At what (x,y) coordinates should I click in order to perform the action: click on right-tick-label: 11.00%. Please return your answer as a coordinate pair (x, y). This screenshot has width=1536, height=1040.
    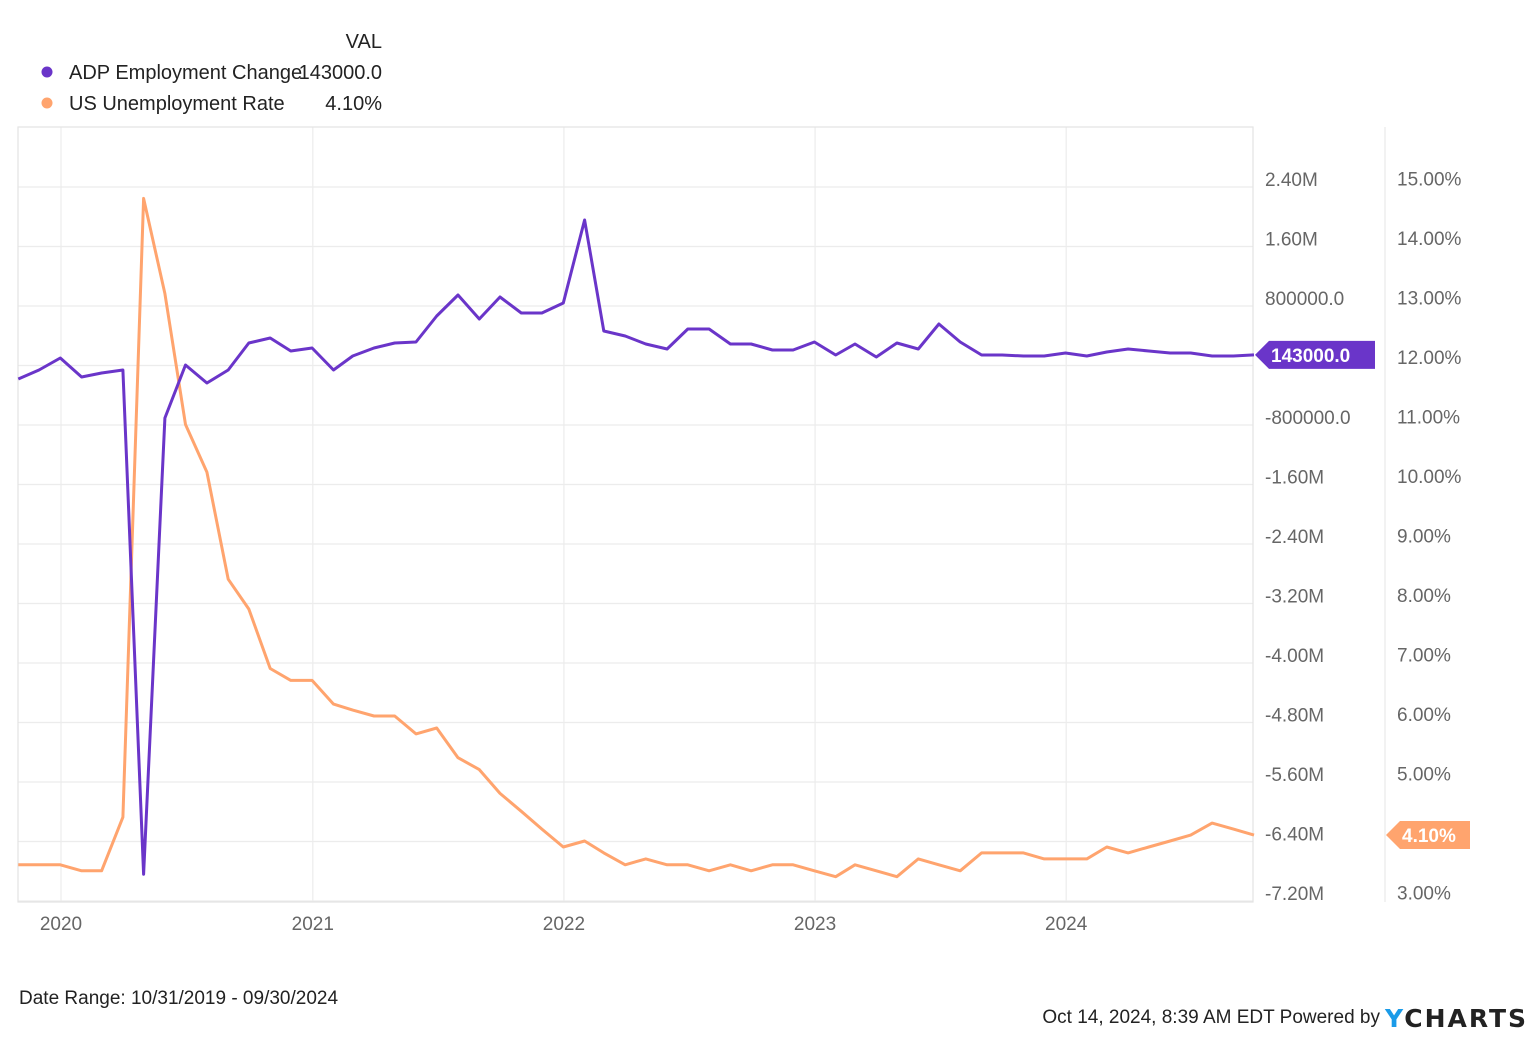
    Looking at the image, I should click on (1428, 418).